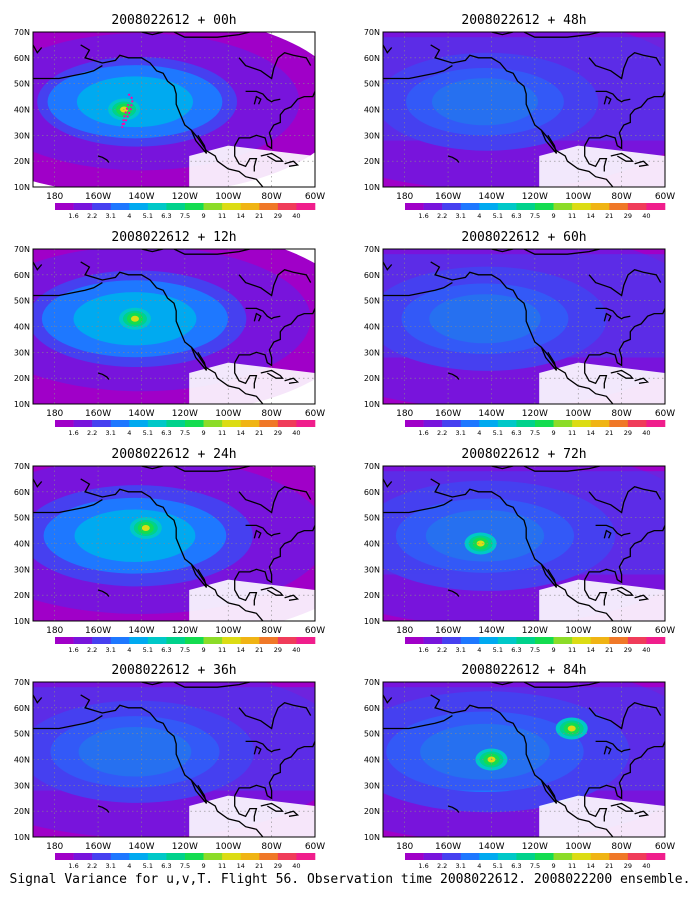  I want to click on flight-track, so click(127, 111).